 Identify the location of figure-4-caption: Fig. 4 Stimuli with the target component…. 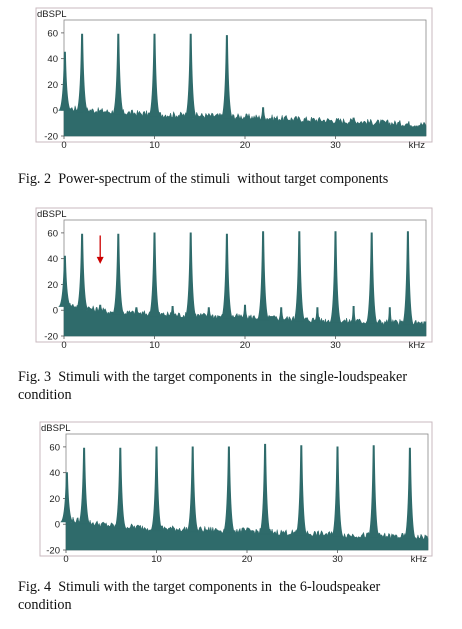
(199, 596).